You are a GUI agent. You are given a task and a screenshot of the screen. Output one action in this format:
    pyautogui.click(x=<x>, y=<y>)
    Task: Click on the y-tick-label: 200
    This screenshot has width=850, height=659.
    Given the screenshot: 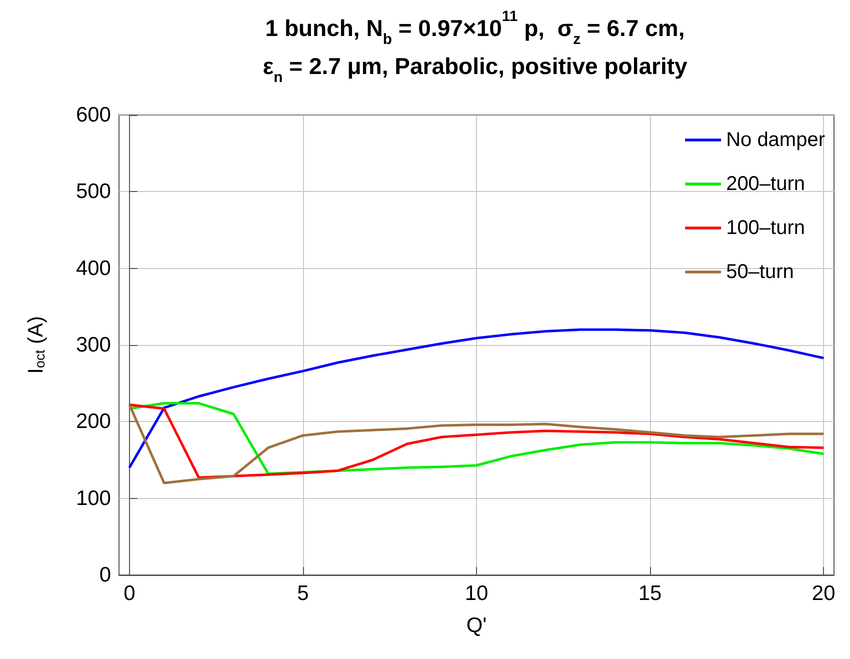 What is the action you would take?
    pyautogui.click(x=93, y=422)
    